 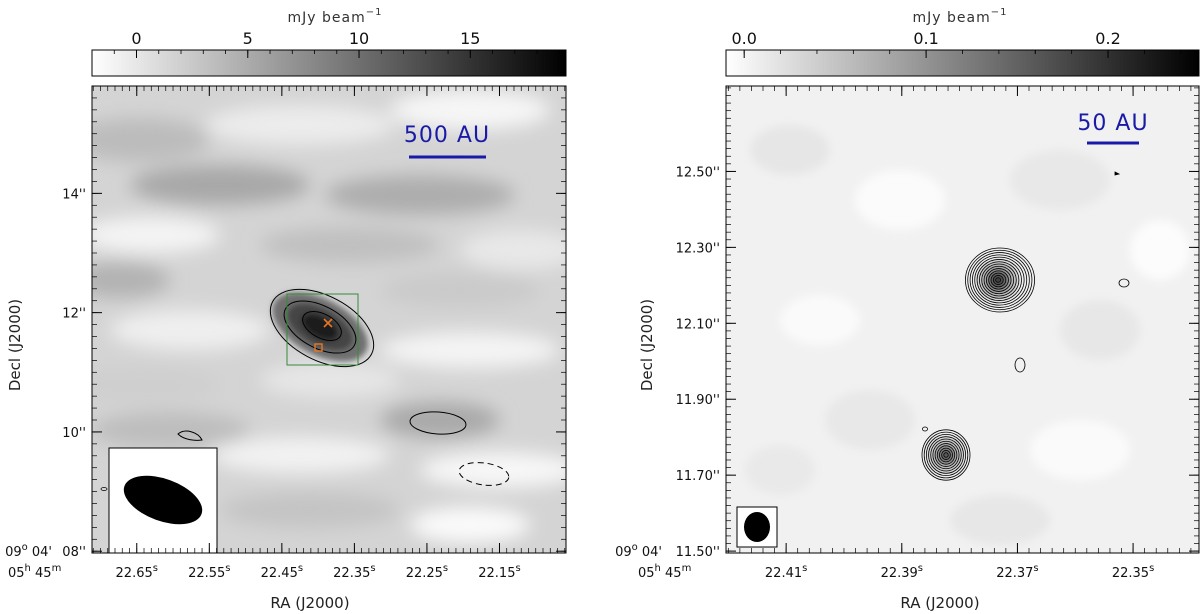 What do you see at coordinates (329, 63) in the screenshot?
I see `left-colorbar-gradient` at bounding box center [329, 63].